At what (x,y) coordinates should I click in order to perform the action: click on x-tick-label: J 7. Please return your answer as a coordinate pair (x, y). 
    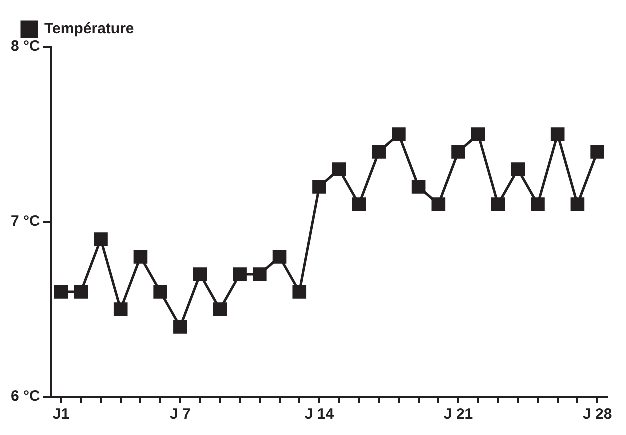
    Looking at the image, I should click on (180, 415).